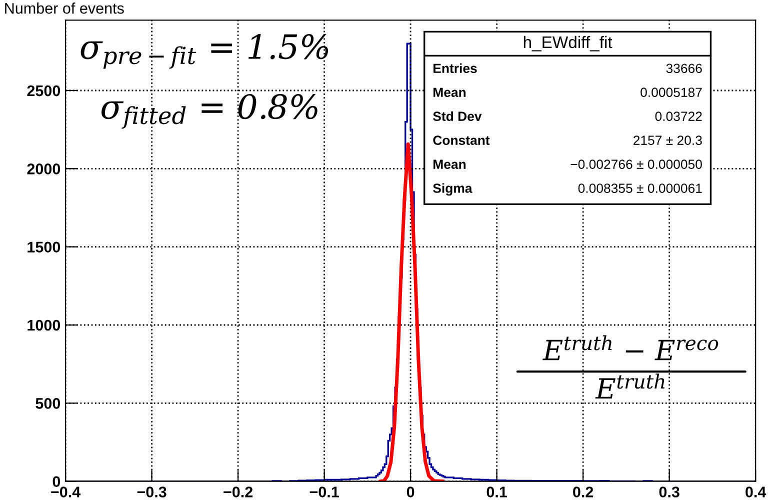 The image size is (771, 504). What do you see at coordinates (629, 386) in the screenshot?
I see `annotation: E$^{truth}$` at bounding box center [629, 386].